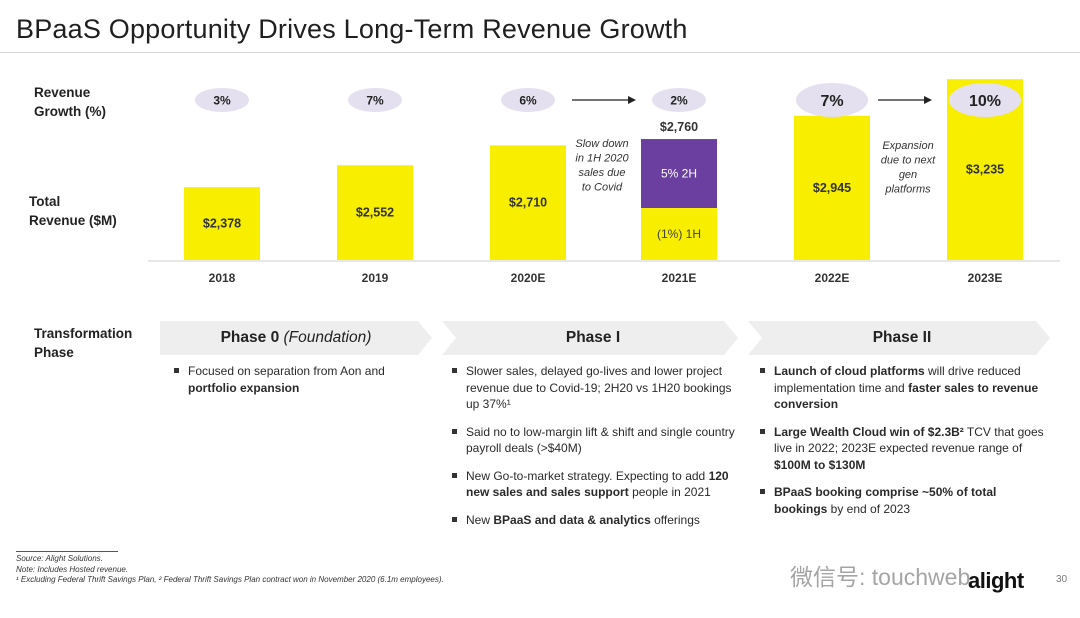  I want to click on bar-2022E, so click(832, 187).